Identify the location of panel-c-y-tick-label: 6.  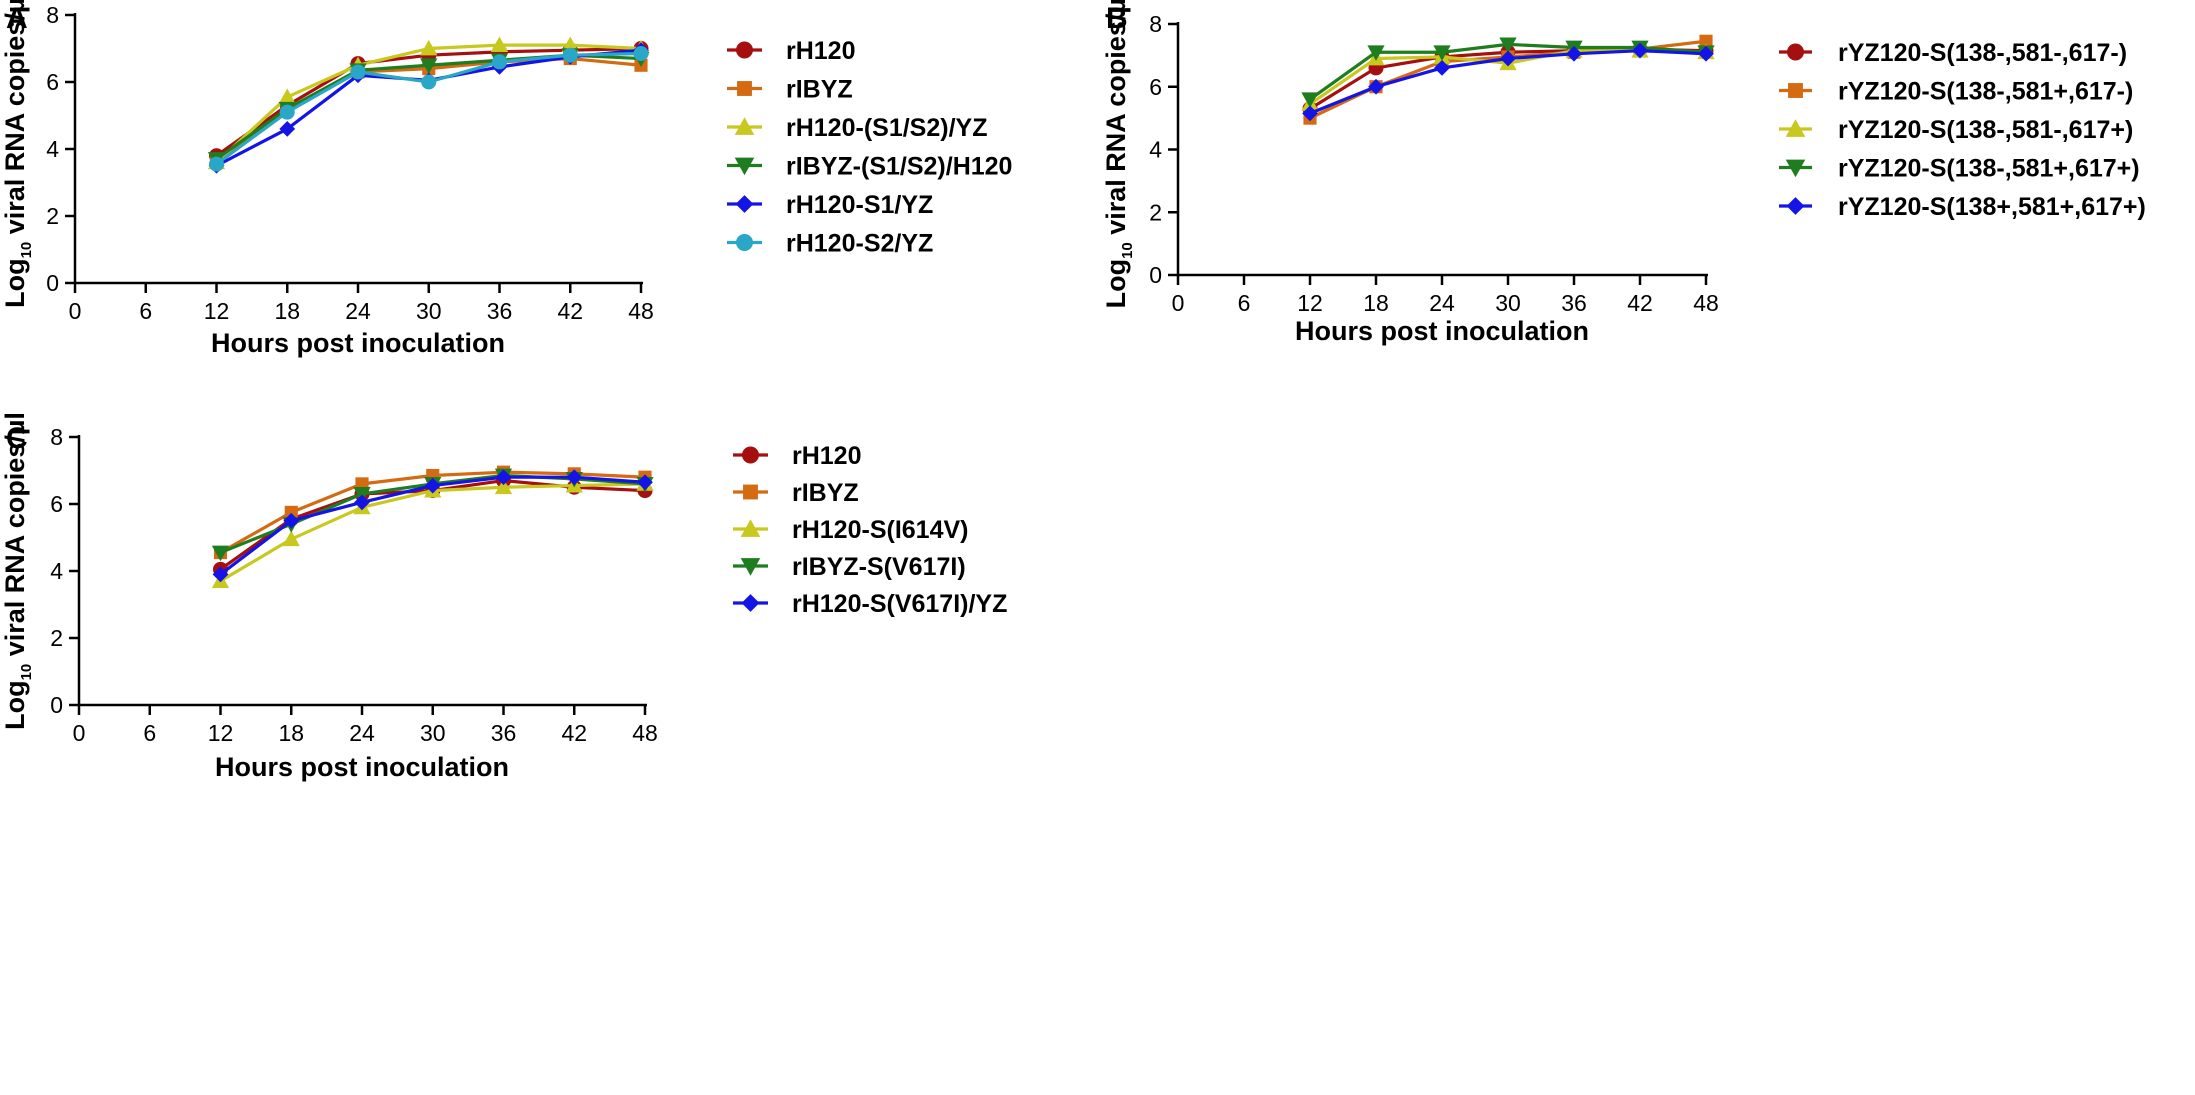
(56, 504).